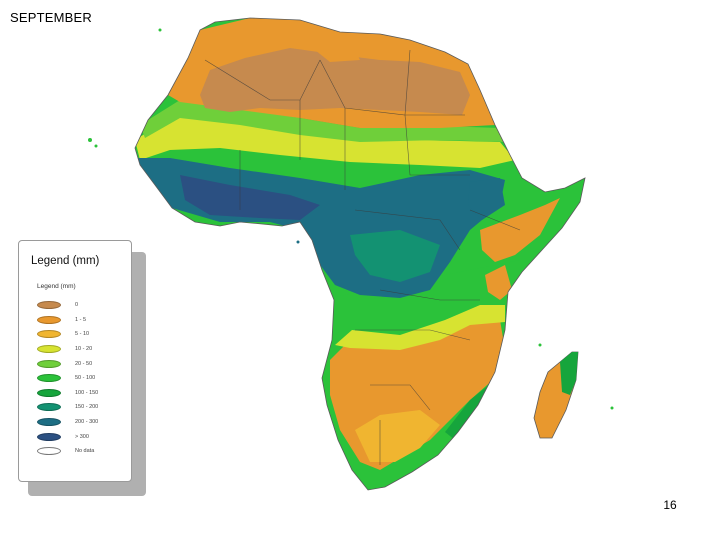 The image size is (720, 540). What do you see at coordinates (420, 327) in the screenshot?
I see `rain-zone-south-yellow-band` at bounding box center [420, 327].